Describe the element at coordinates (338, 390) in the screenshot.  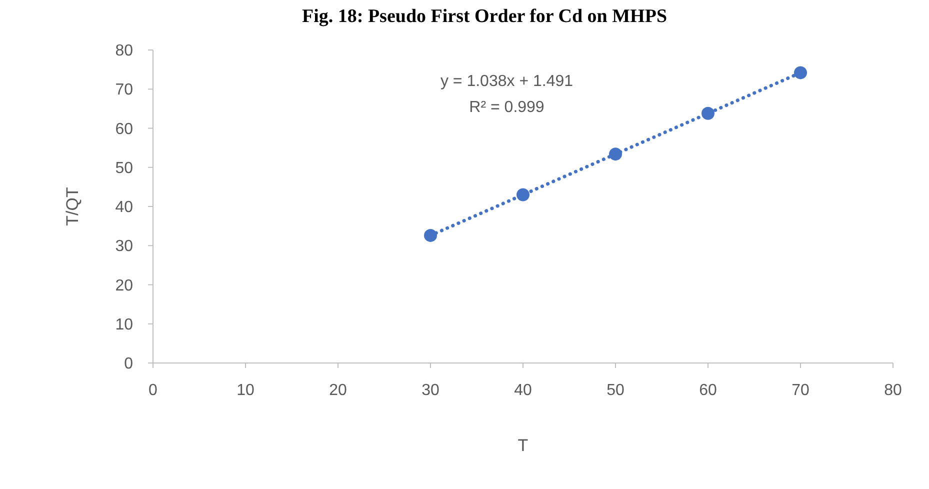
I see `x-tick-label: 20` at that location.